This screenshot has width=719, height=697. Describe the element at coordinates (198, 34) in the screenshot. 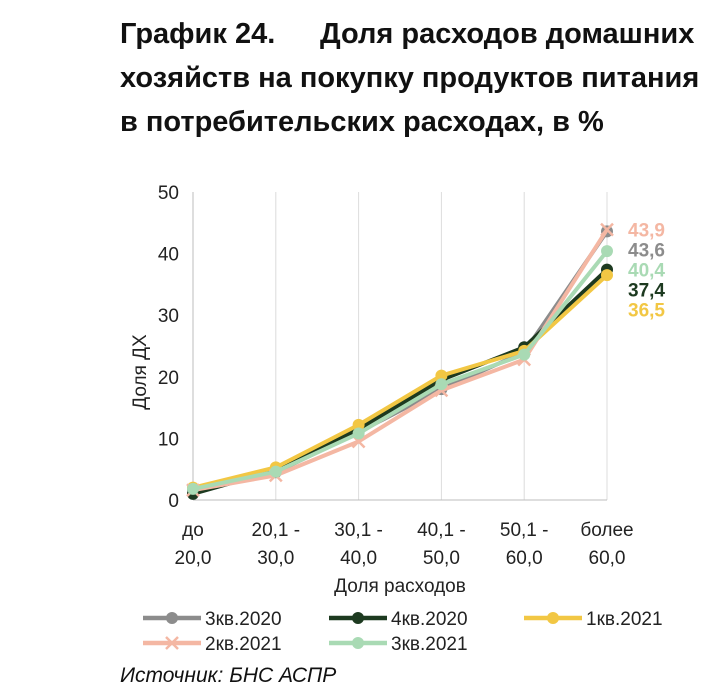

I see `chart-number: График 24.` at that location.